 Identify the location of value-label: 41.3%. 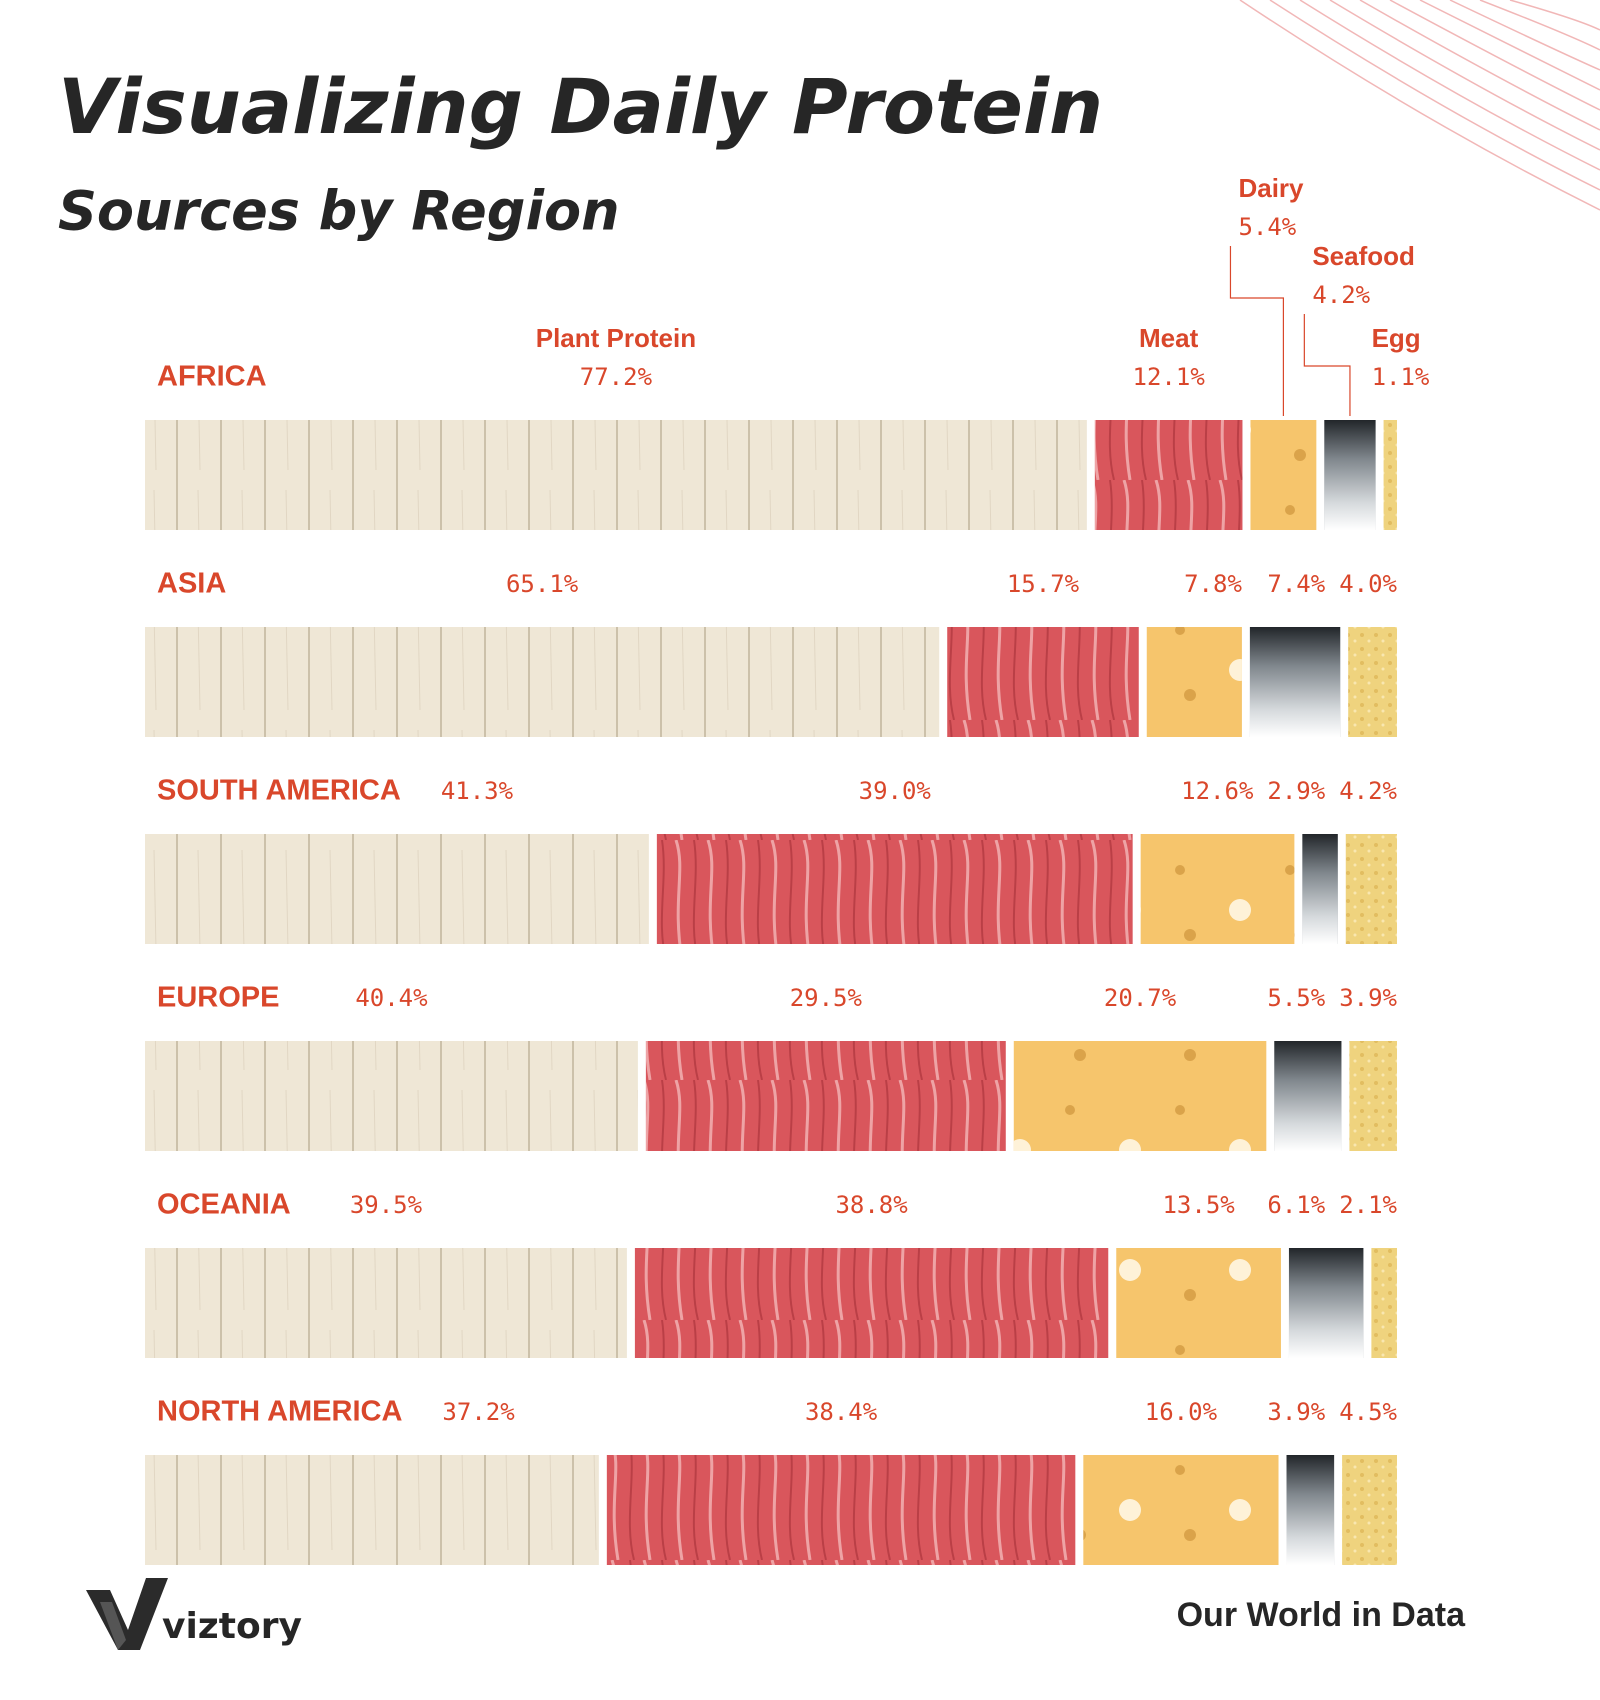
(477, 791).